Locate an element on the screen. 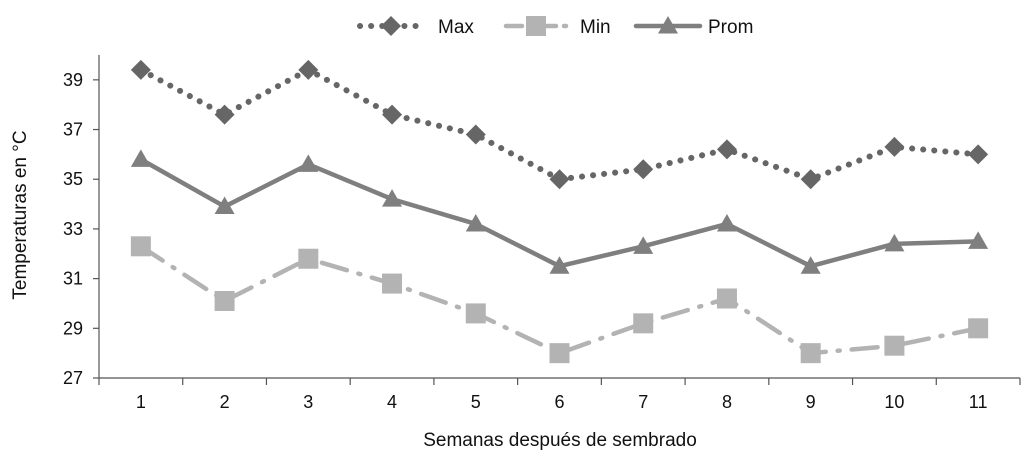  y-tick-label: 39 is located at coordinates (73, 80).